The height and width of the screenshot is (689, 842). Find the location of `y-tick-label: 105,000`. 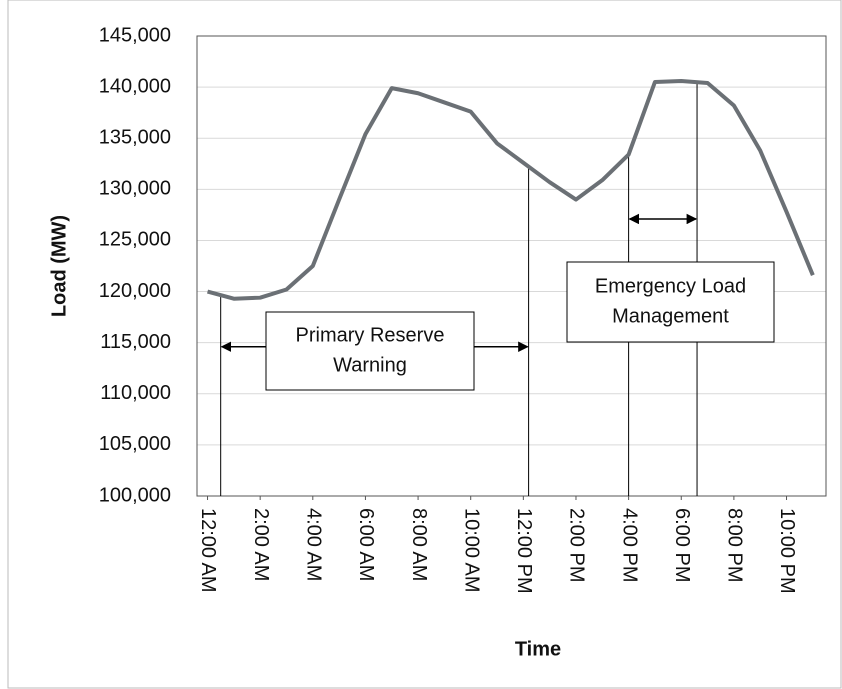

y-tick-label: 105,000 is located at coordinates (135, 444).